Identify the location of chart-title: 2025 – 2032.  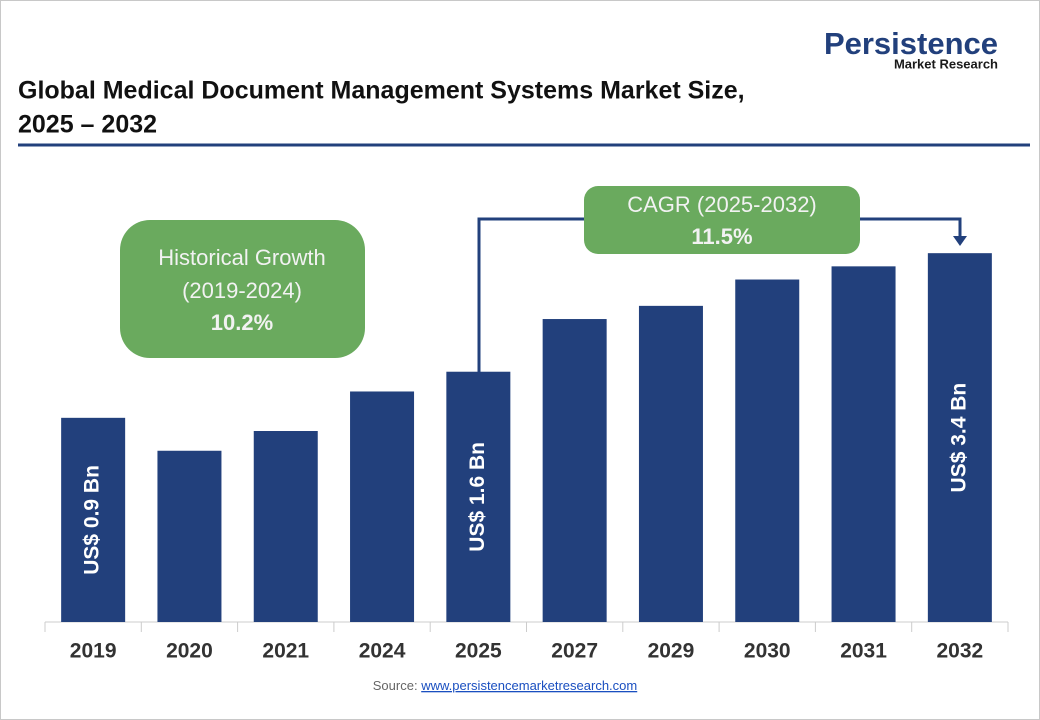
(87, 125).